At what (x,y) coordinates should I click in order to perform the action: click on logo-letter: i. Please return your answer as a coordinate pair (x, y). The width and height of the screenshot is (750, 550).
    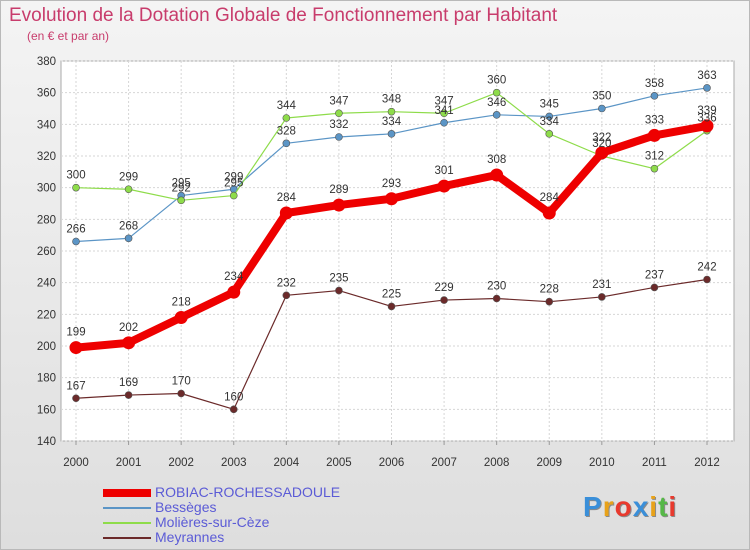
    Looking at the image, I should click on (654, 506).